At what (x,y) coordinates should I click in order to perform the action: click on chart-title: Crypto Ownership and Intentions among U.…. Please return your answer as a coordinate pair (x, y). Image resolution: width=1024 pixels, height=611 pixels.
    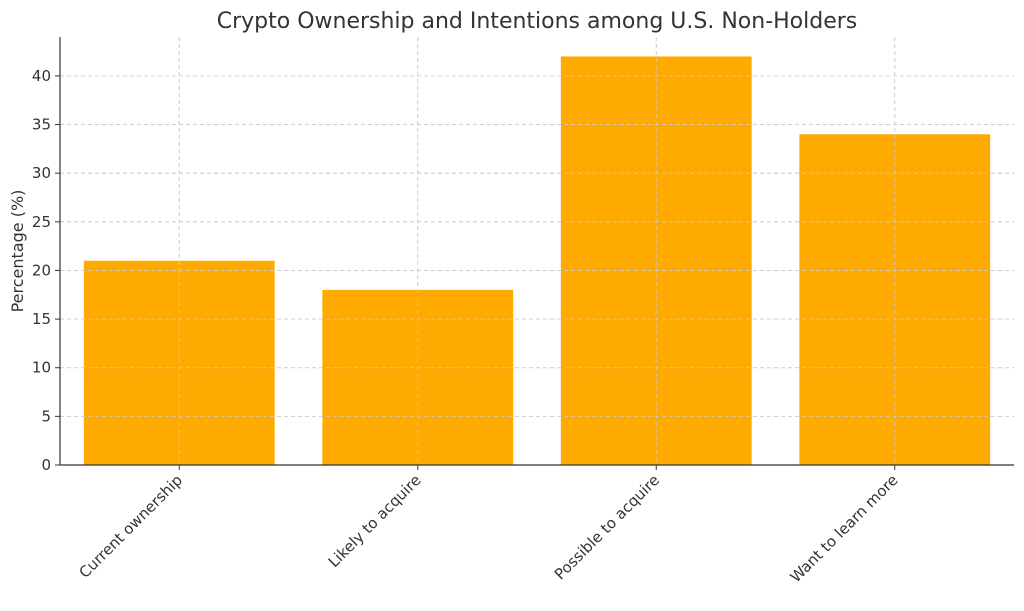
    Looking at the image, I should click on (537, 21).